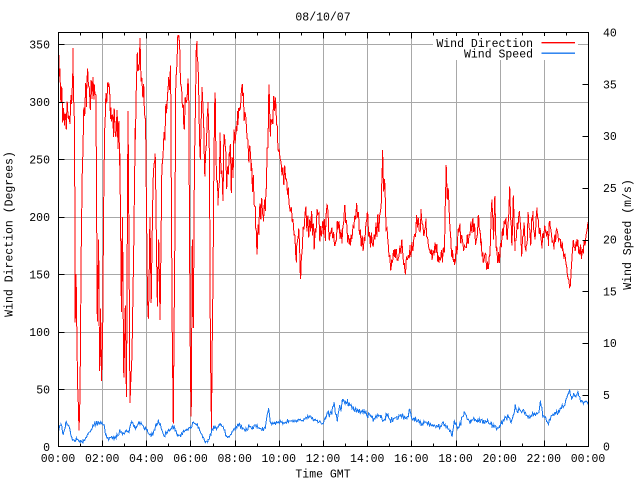  Describe the element at coordinates (610, 241) in the screenshot. I see `svg-text: 20` at that location.